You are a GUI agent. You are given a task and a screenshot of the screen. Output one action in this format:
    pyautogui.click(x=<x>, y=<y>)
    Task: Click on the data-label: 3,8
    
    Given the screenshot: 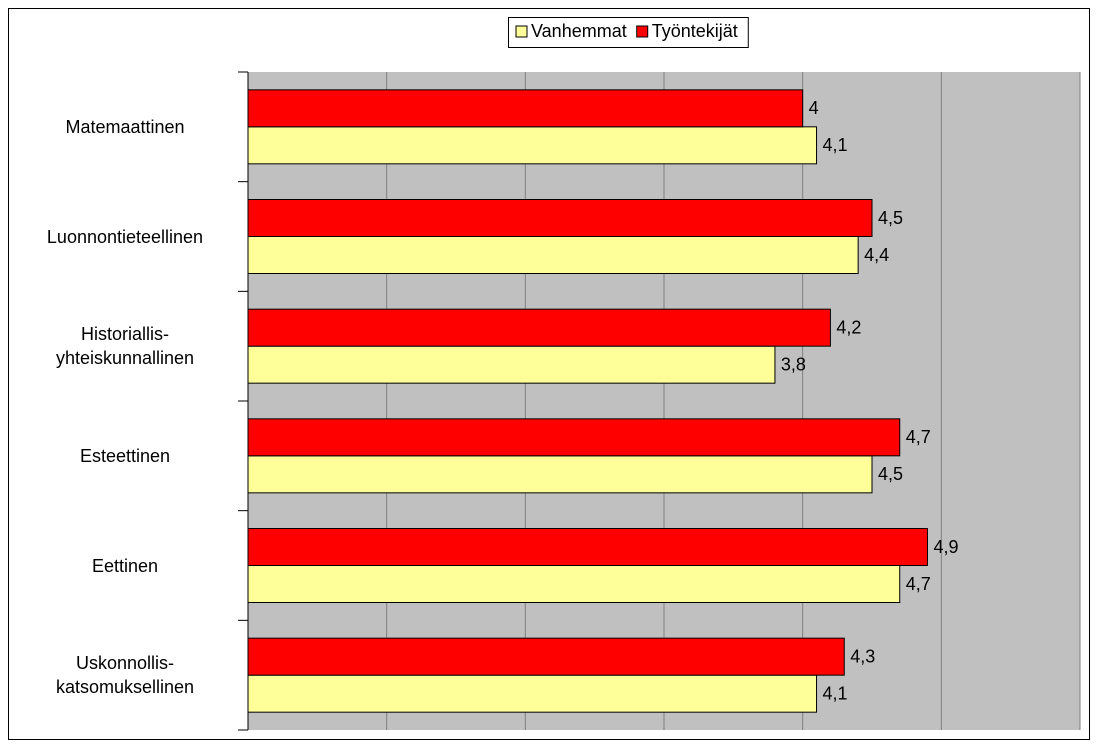 What is the action you would take?
    pyautogui.click(x=793, y=364)
    